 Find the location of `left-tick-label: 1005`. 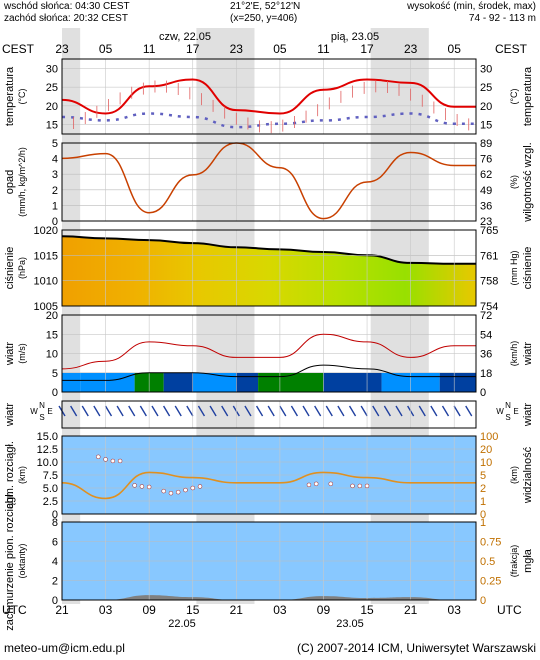

left-tick-label: 1005 is located at coordinates (46, 307).